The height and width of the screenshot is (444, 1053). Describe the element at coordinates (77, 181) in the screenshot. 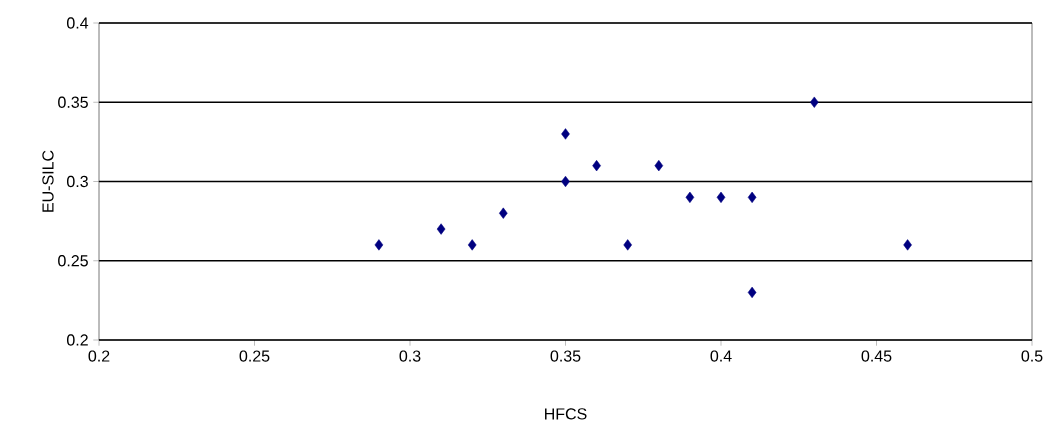

I see `y-tick-label: 0.3` at that location.